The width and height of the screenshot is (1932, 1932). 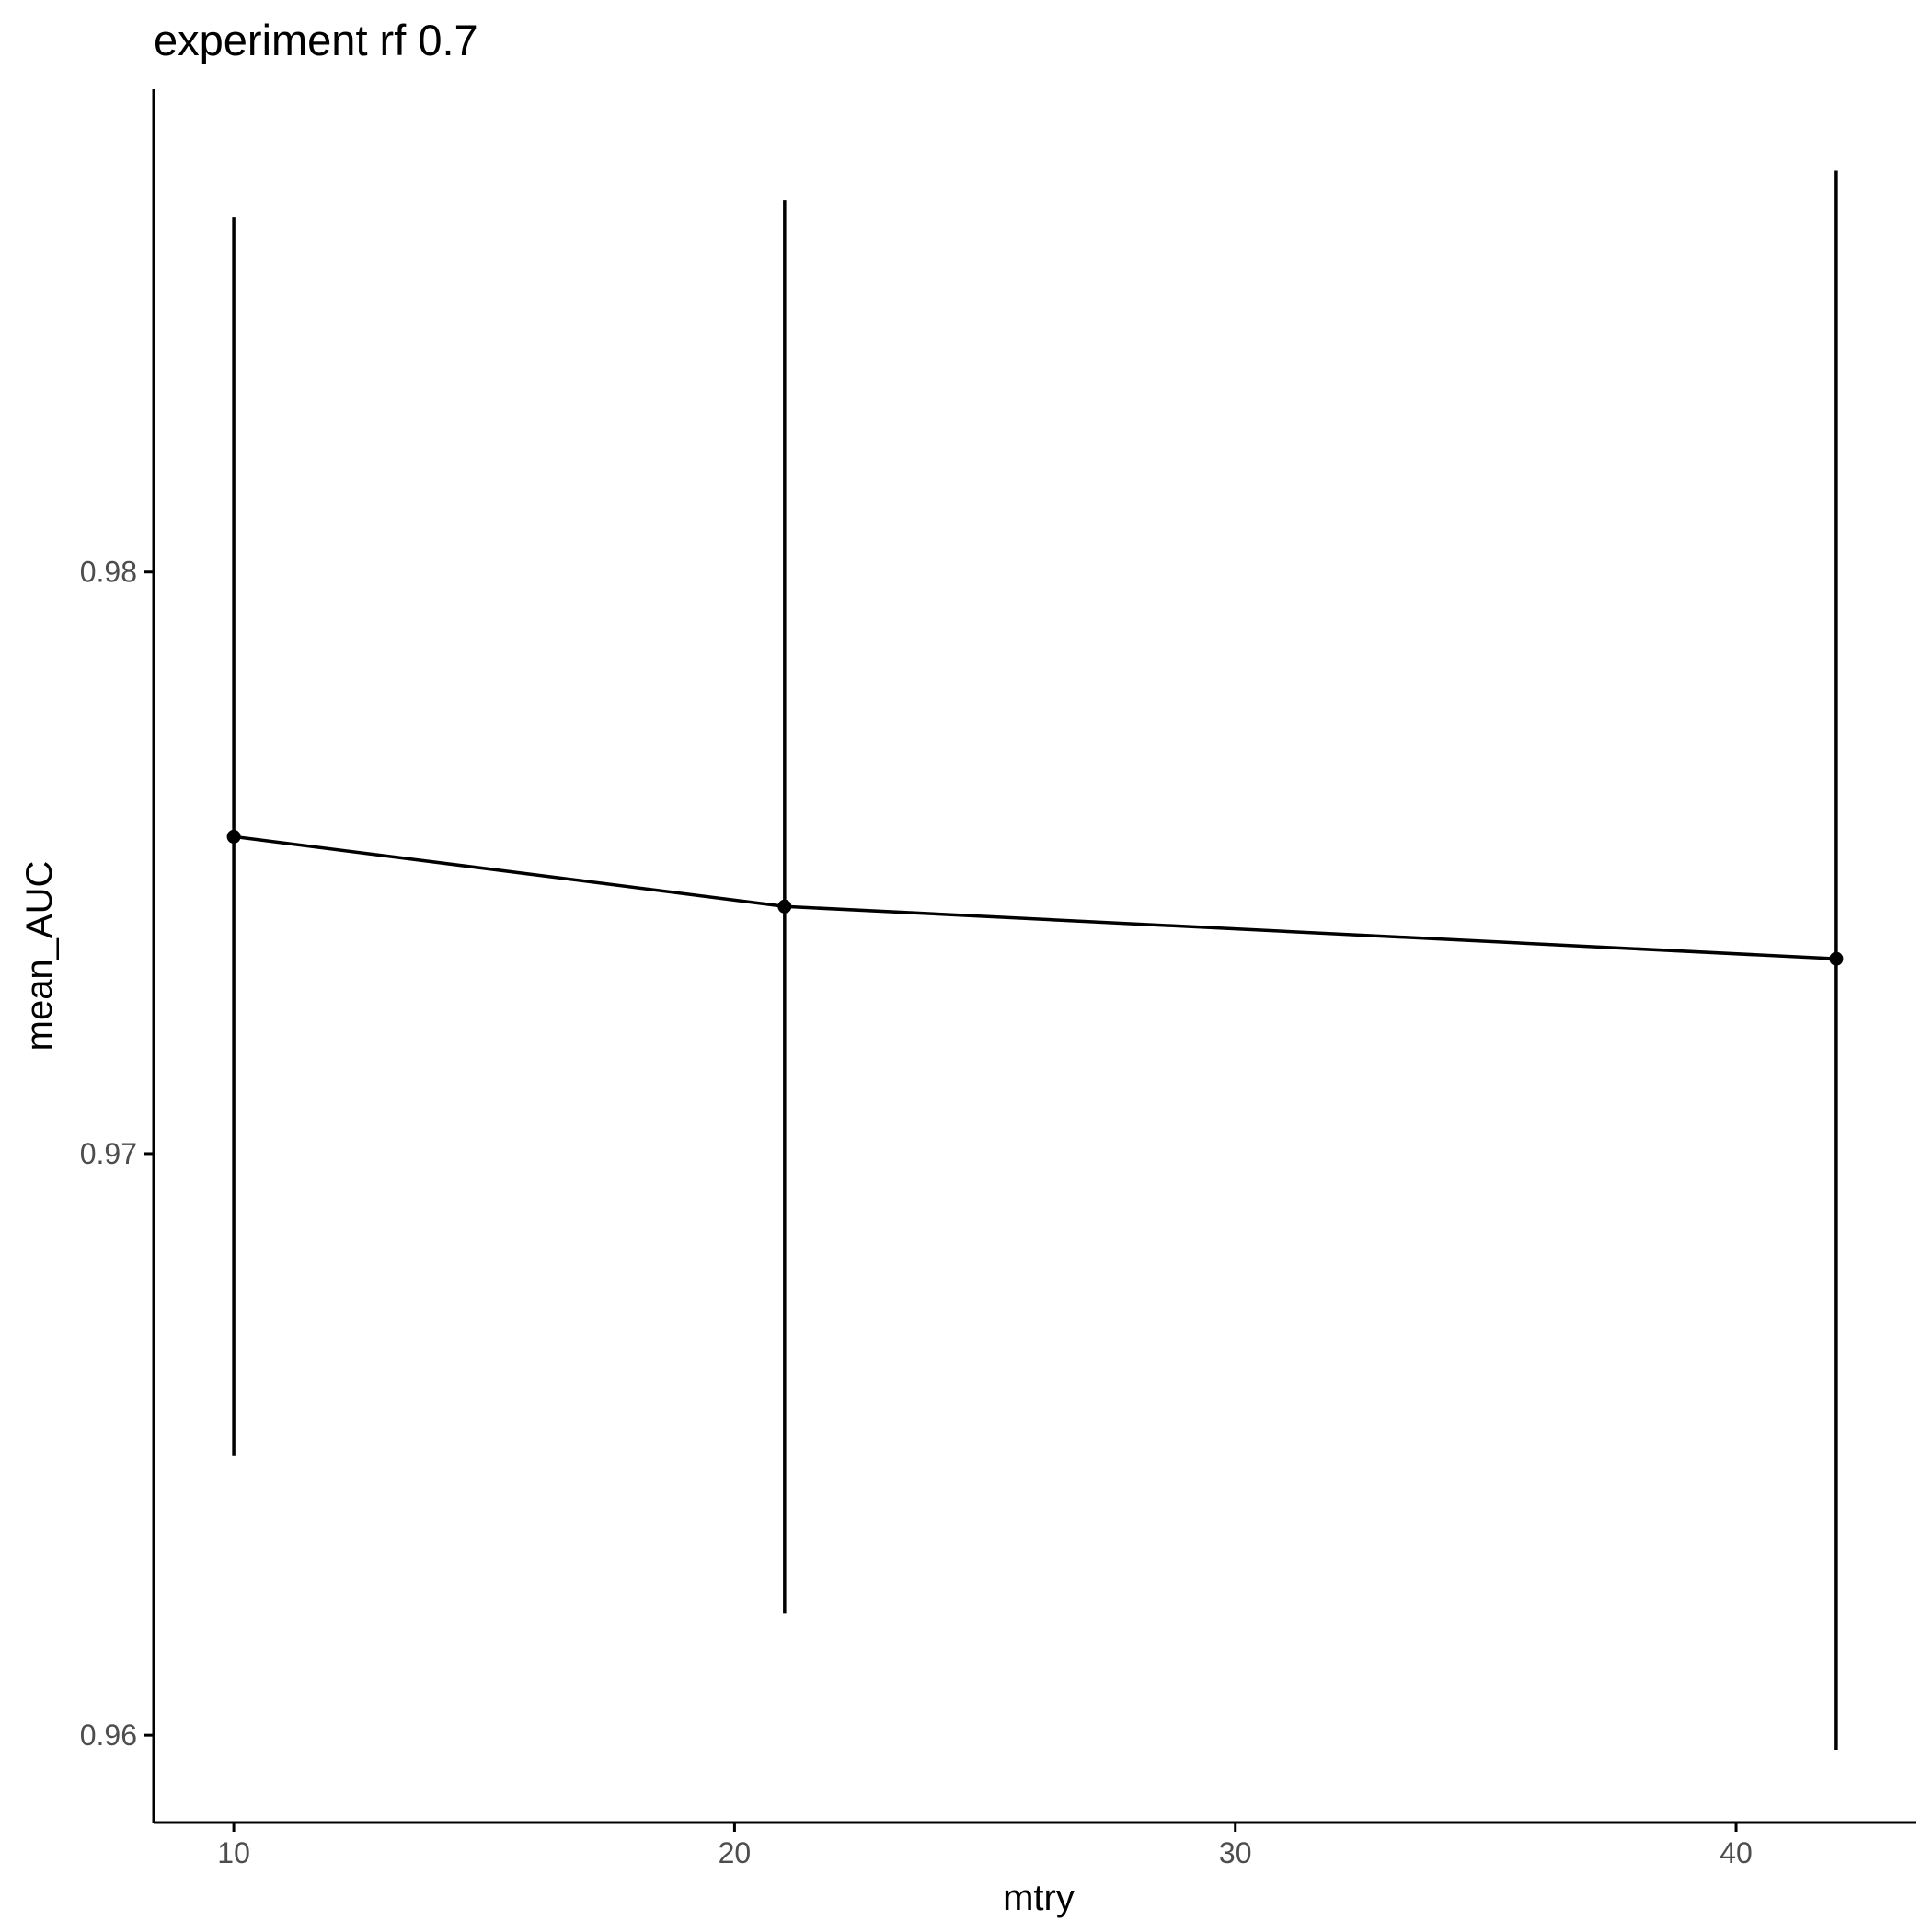 I want to click on y-axis-title: mean_AUC, so click(x=39, y=956).